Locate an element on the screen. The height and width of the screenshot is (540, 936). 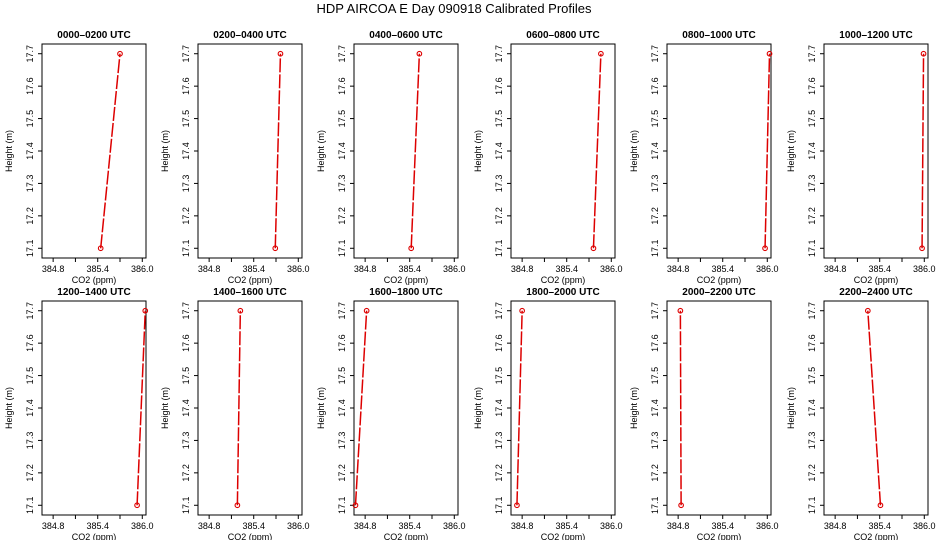
panel-title: 1200–1400 UTC is located at coordinates (93, 292).